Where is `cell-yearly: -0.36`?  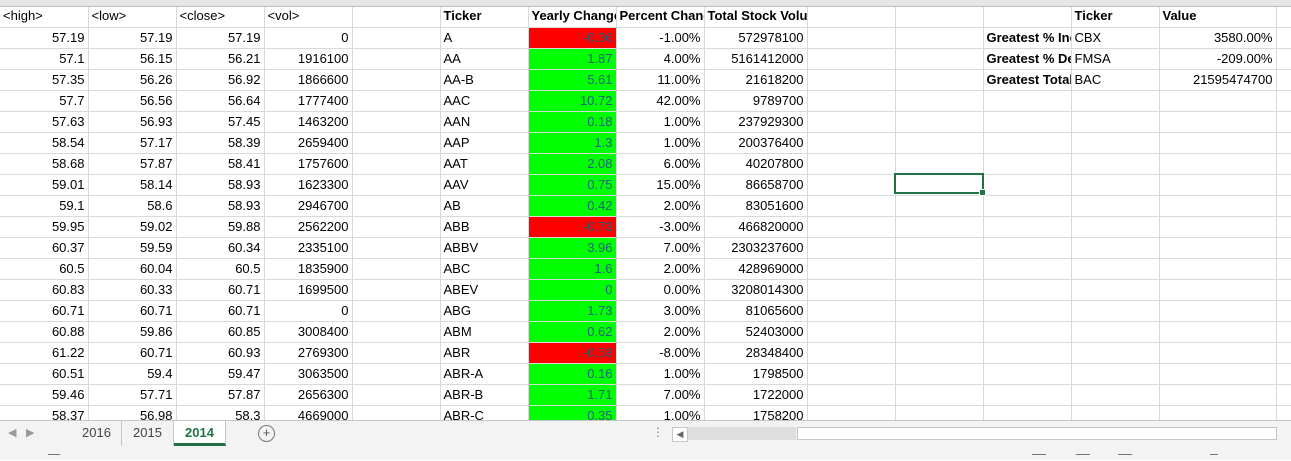
cell-yearly: -0.36 is located at coordinates (572, 38).